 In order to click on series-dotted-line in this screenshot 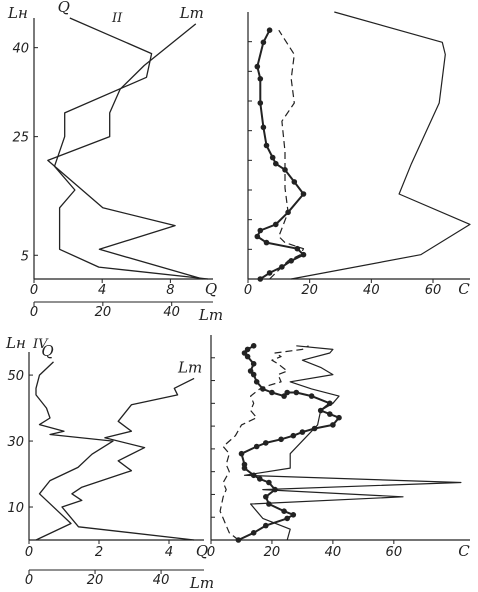, I will do `click(288, 442)`.